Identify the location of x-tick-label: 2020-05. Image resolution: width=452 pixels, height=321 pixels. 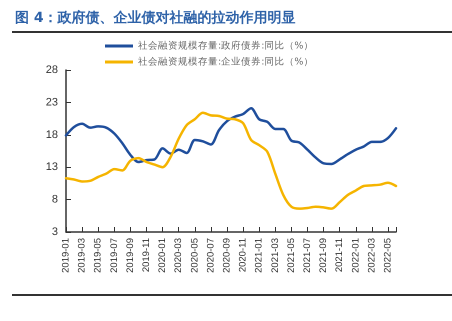
(194, 255).